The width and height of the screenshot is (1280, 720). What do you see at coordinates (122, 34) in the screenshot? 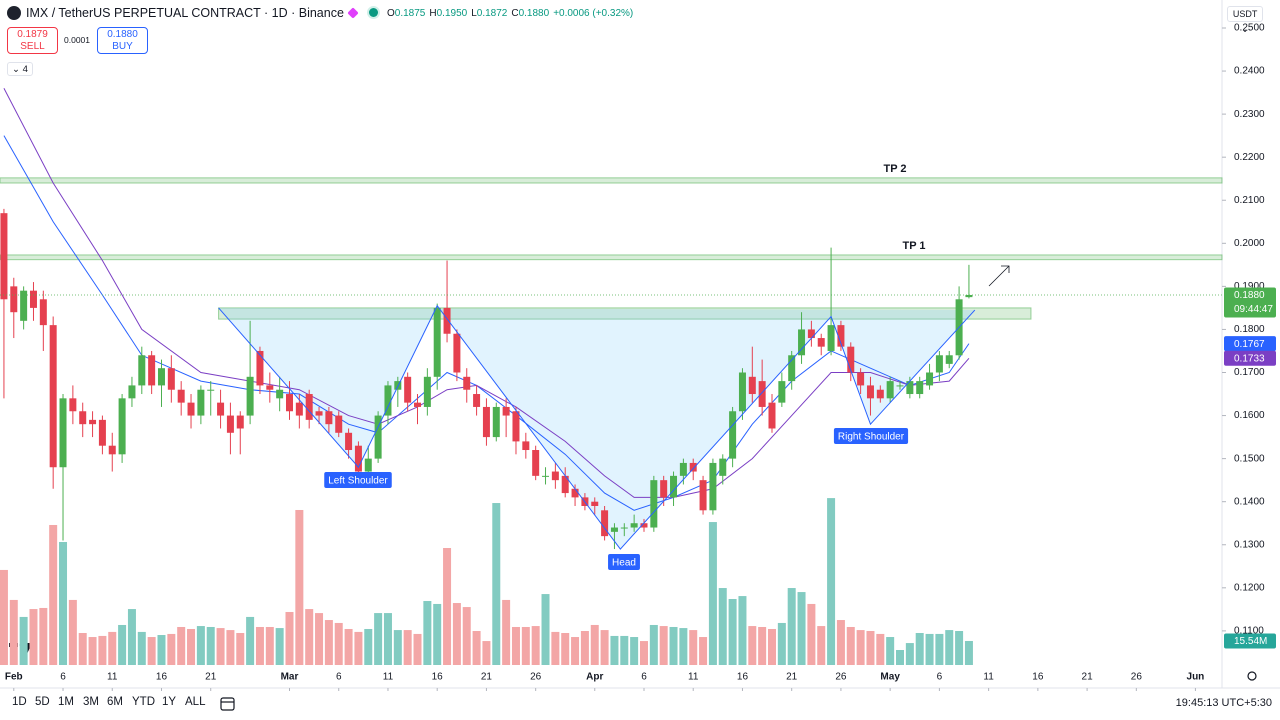
I see `buy-price: 0.1880` at bounding box center [122, 34].